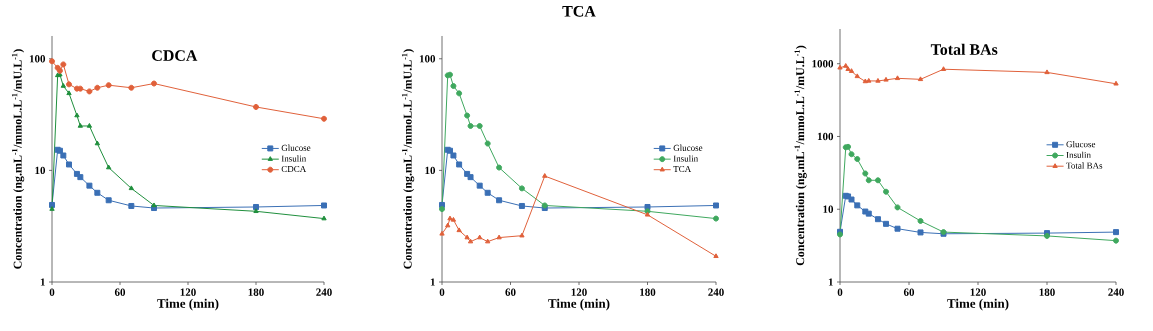  Describe the element at coordinates (964, 49) in the screenshot. I see `text: Total BAs` at that location.